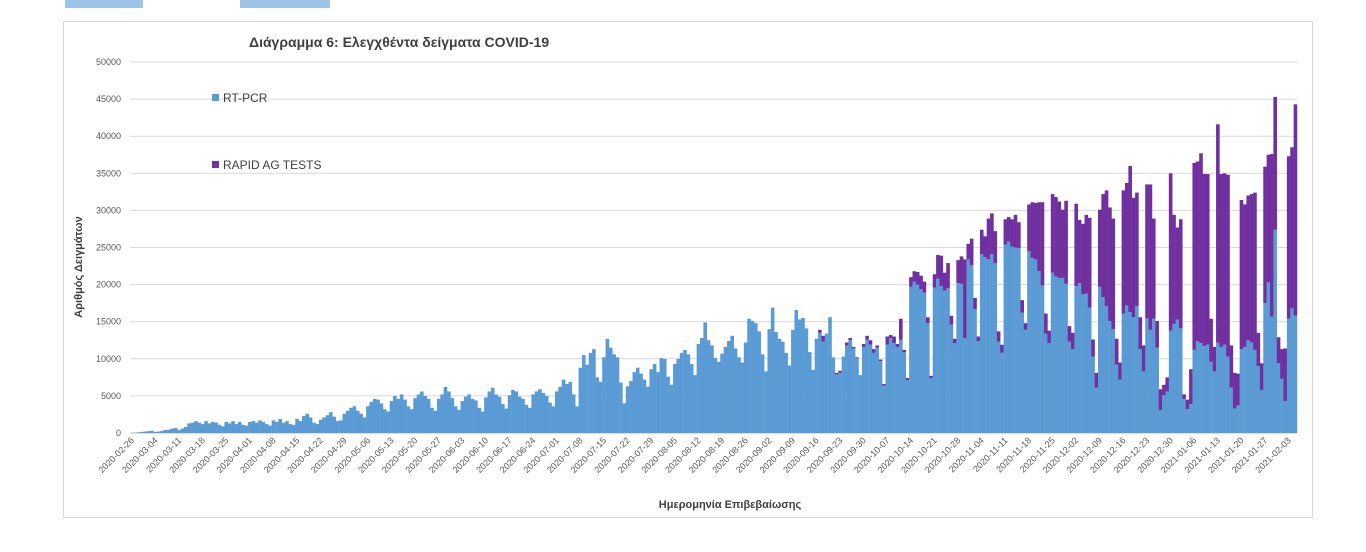 This screenshot has height=552, width=1366. What do you see at coordinates (730, 505) in the screenshot?
I see `x-axis-label: Ημερομηνία Επιβεβαίωσης` at bounding box center [730, 505].